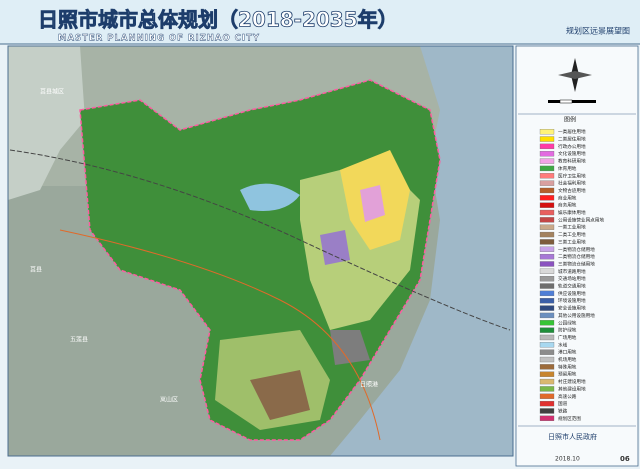 Image resolution: width=640 pixels, height=473 pixels. I want to click on legend-label: 交通场站用地, so click(572, 278).